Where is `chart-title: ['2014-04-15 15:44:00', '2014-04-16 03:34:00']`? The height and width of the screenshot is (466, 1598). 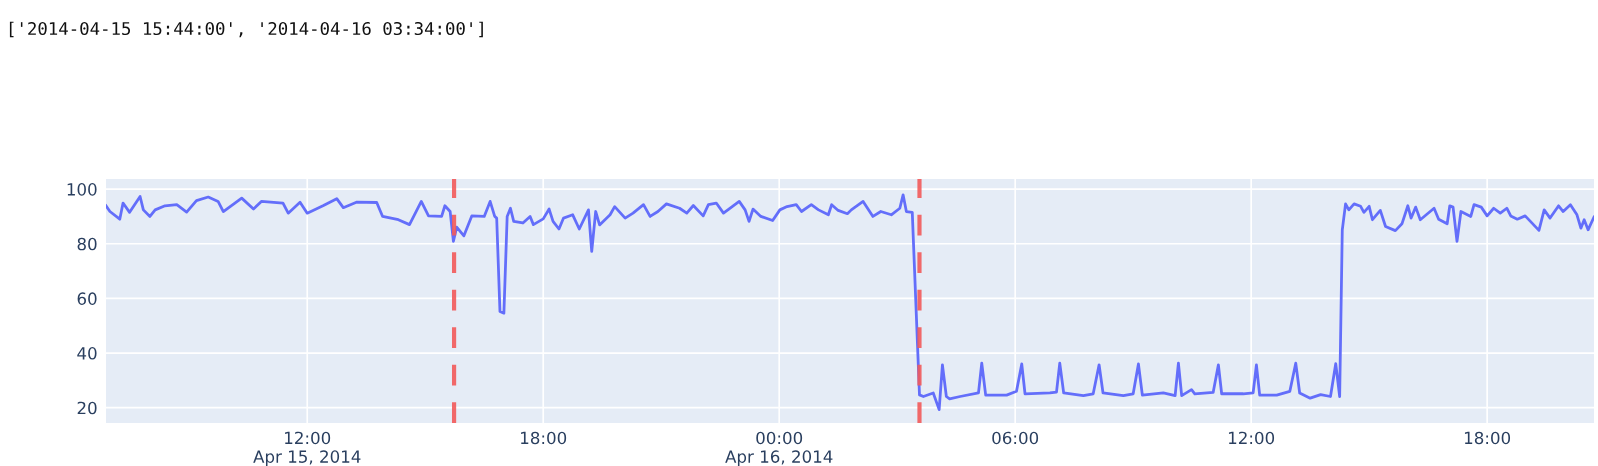
chart-title: ['2014-04-15 15:44:00', '2014-04-16 03:34:00'] is located at coordinates (246, 29).